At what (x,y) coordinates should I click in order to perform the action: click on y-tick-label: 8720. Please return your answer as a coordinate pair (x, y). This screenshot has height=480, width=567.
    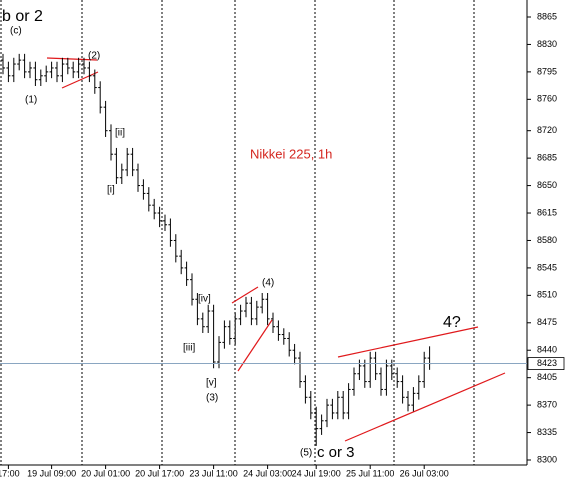
    Looking at the image, I should click on (547, 130).